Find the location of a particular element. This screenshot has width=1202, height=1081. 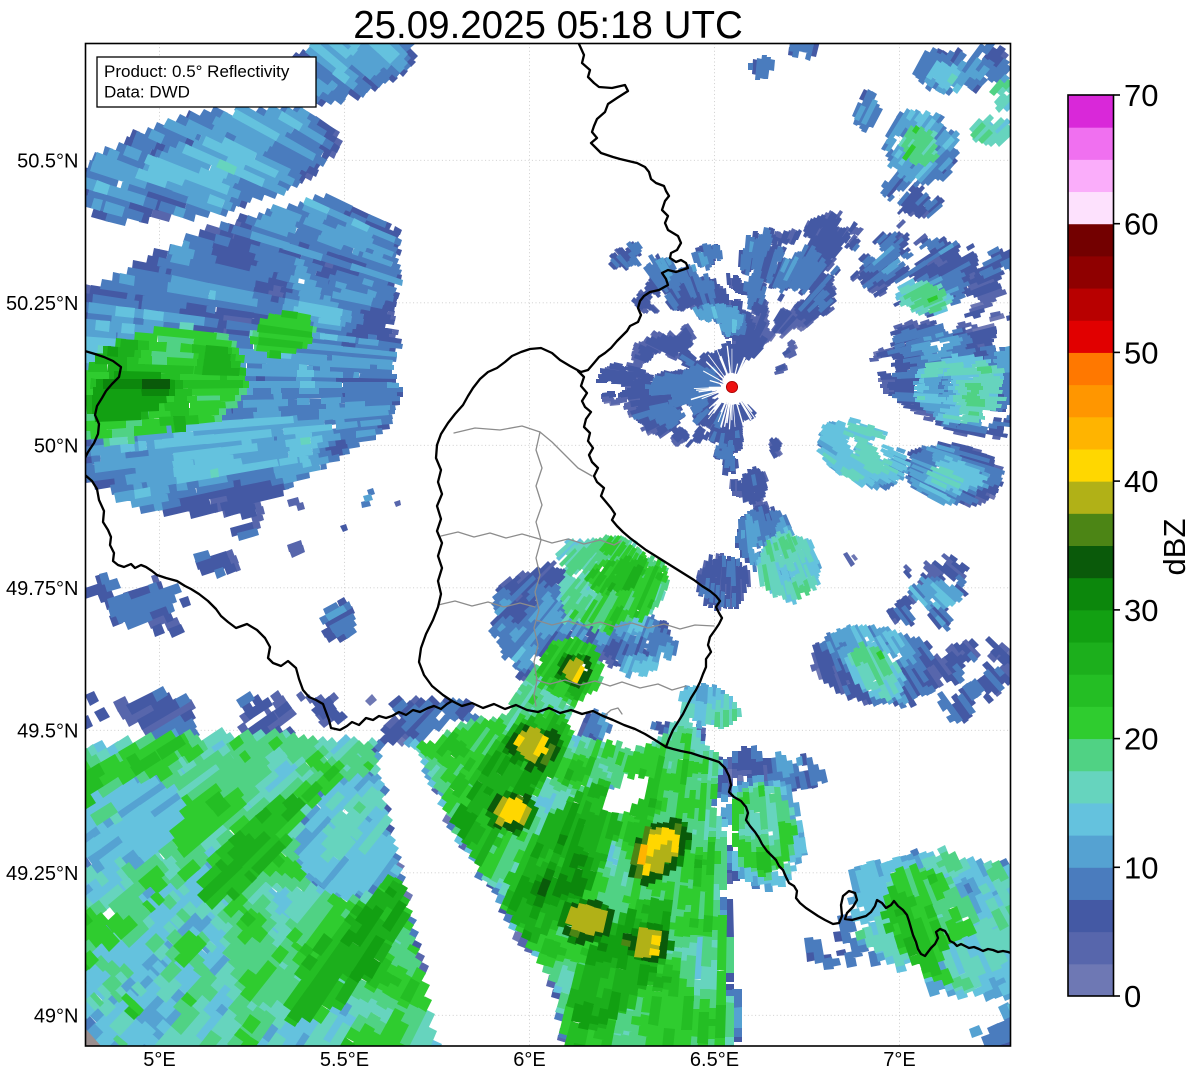

svg-text: 50 is located at coordinates (1141, 352).